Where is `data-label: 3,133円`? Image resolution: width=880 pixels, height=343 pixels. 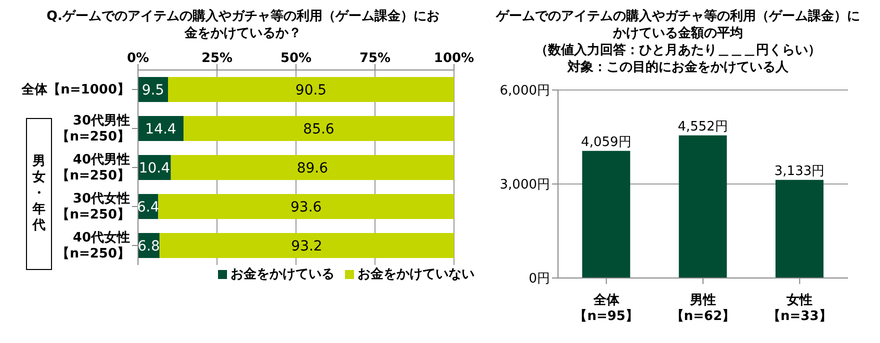 data-label: 3,133円 is located at coordinates (799, 171).